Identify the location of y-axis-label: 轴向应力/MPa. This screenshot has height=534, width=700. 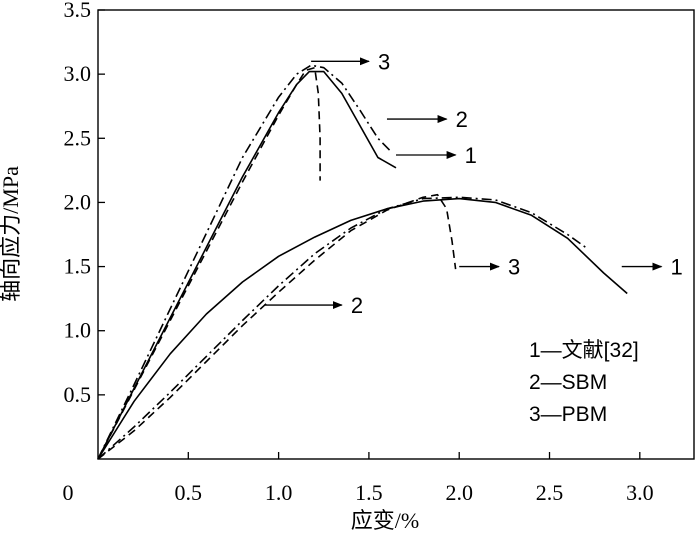
(11, 234).